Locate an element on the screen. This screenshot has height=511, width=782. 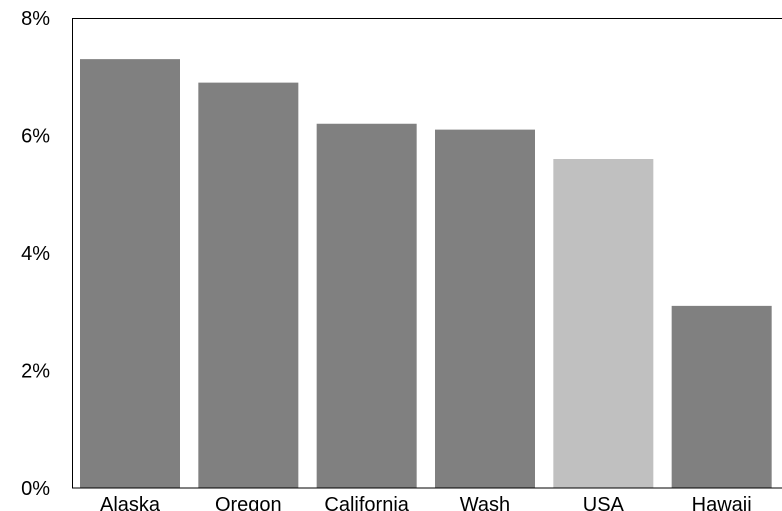
y-tick-label: 8% is located at coordinates (35, 19).